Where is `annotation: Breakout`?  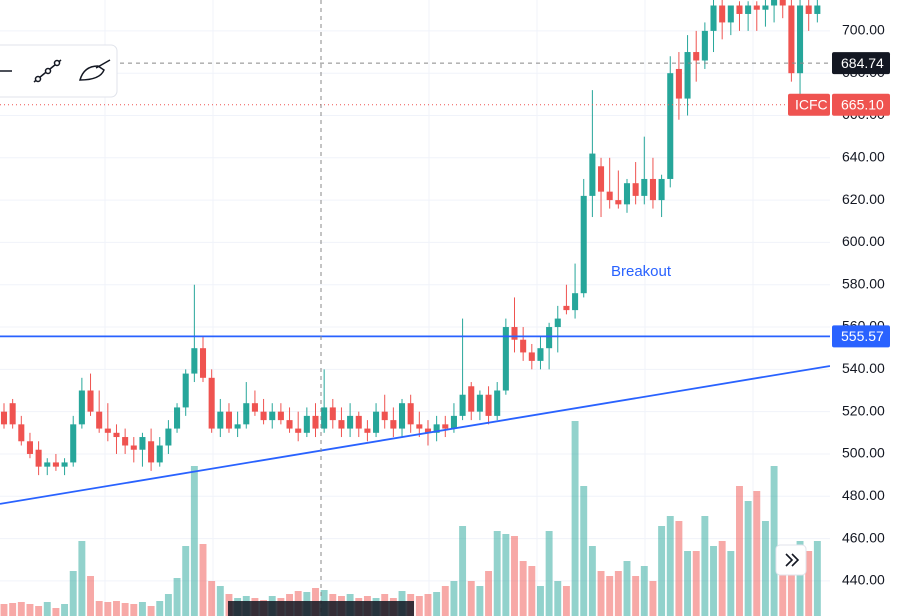 annotation: Breakout is located at coordinates (641, 271).